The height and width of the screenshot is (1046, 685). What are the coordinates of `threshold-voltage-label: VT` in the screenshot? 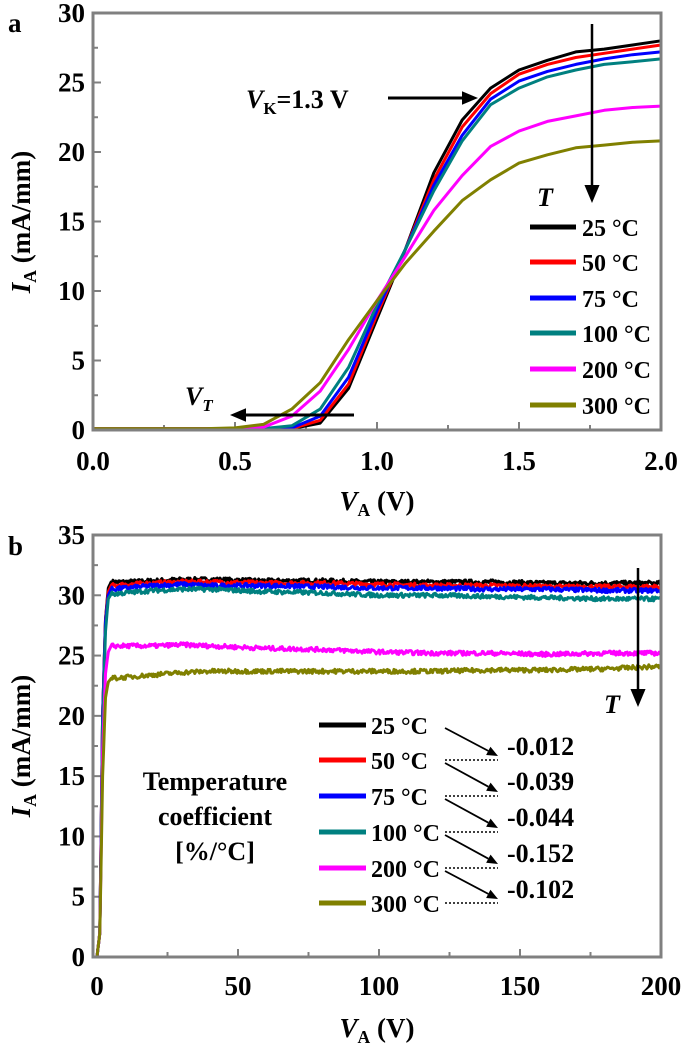 It's located at (199, 398).